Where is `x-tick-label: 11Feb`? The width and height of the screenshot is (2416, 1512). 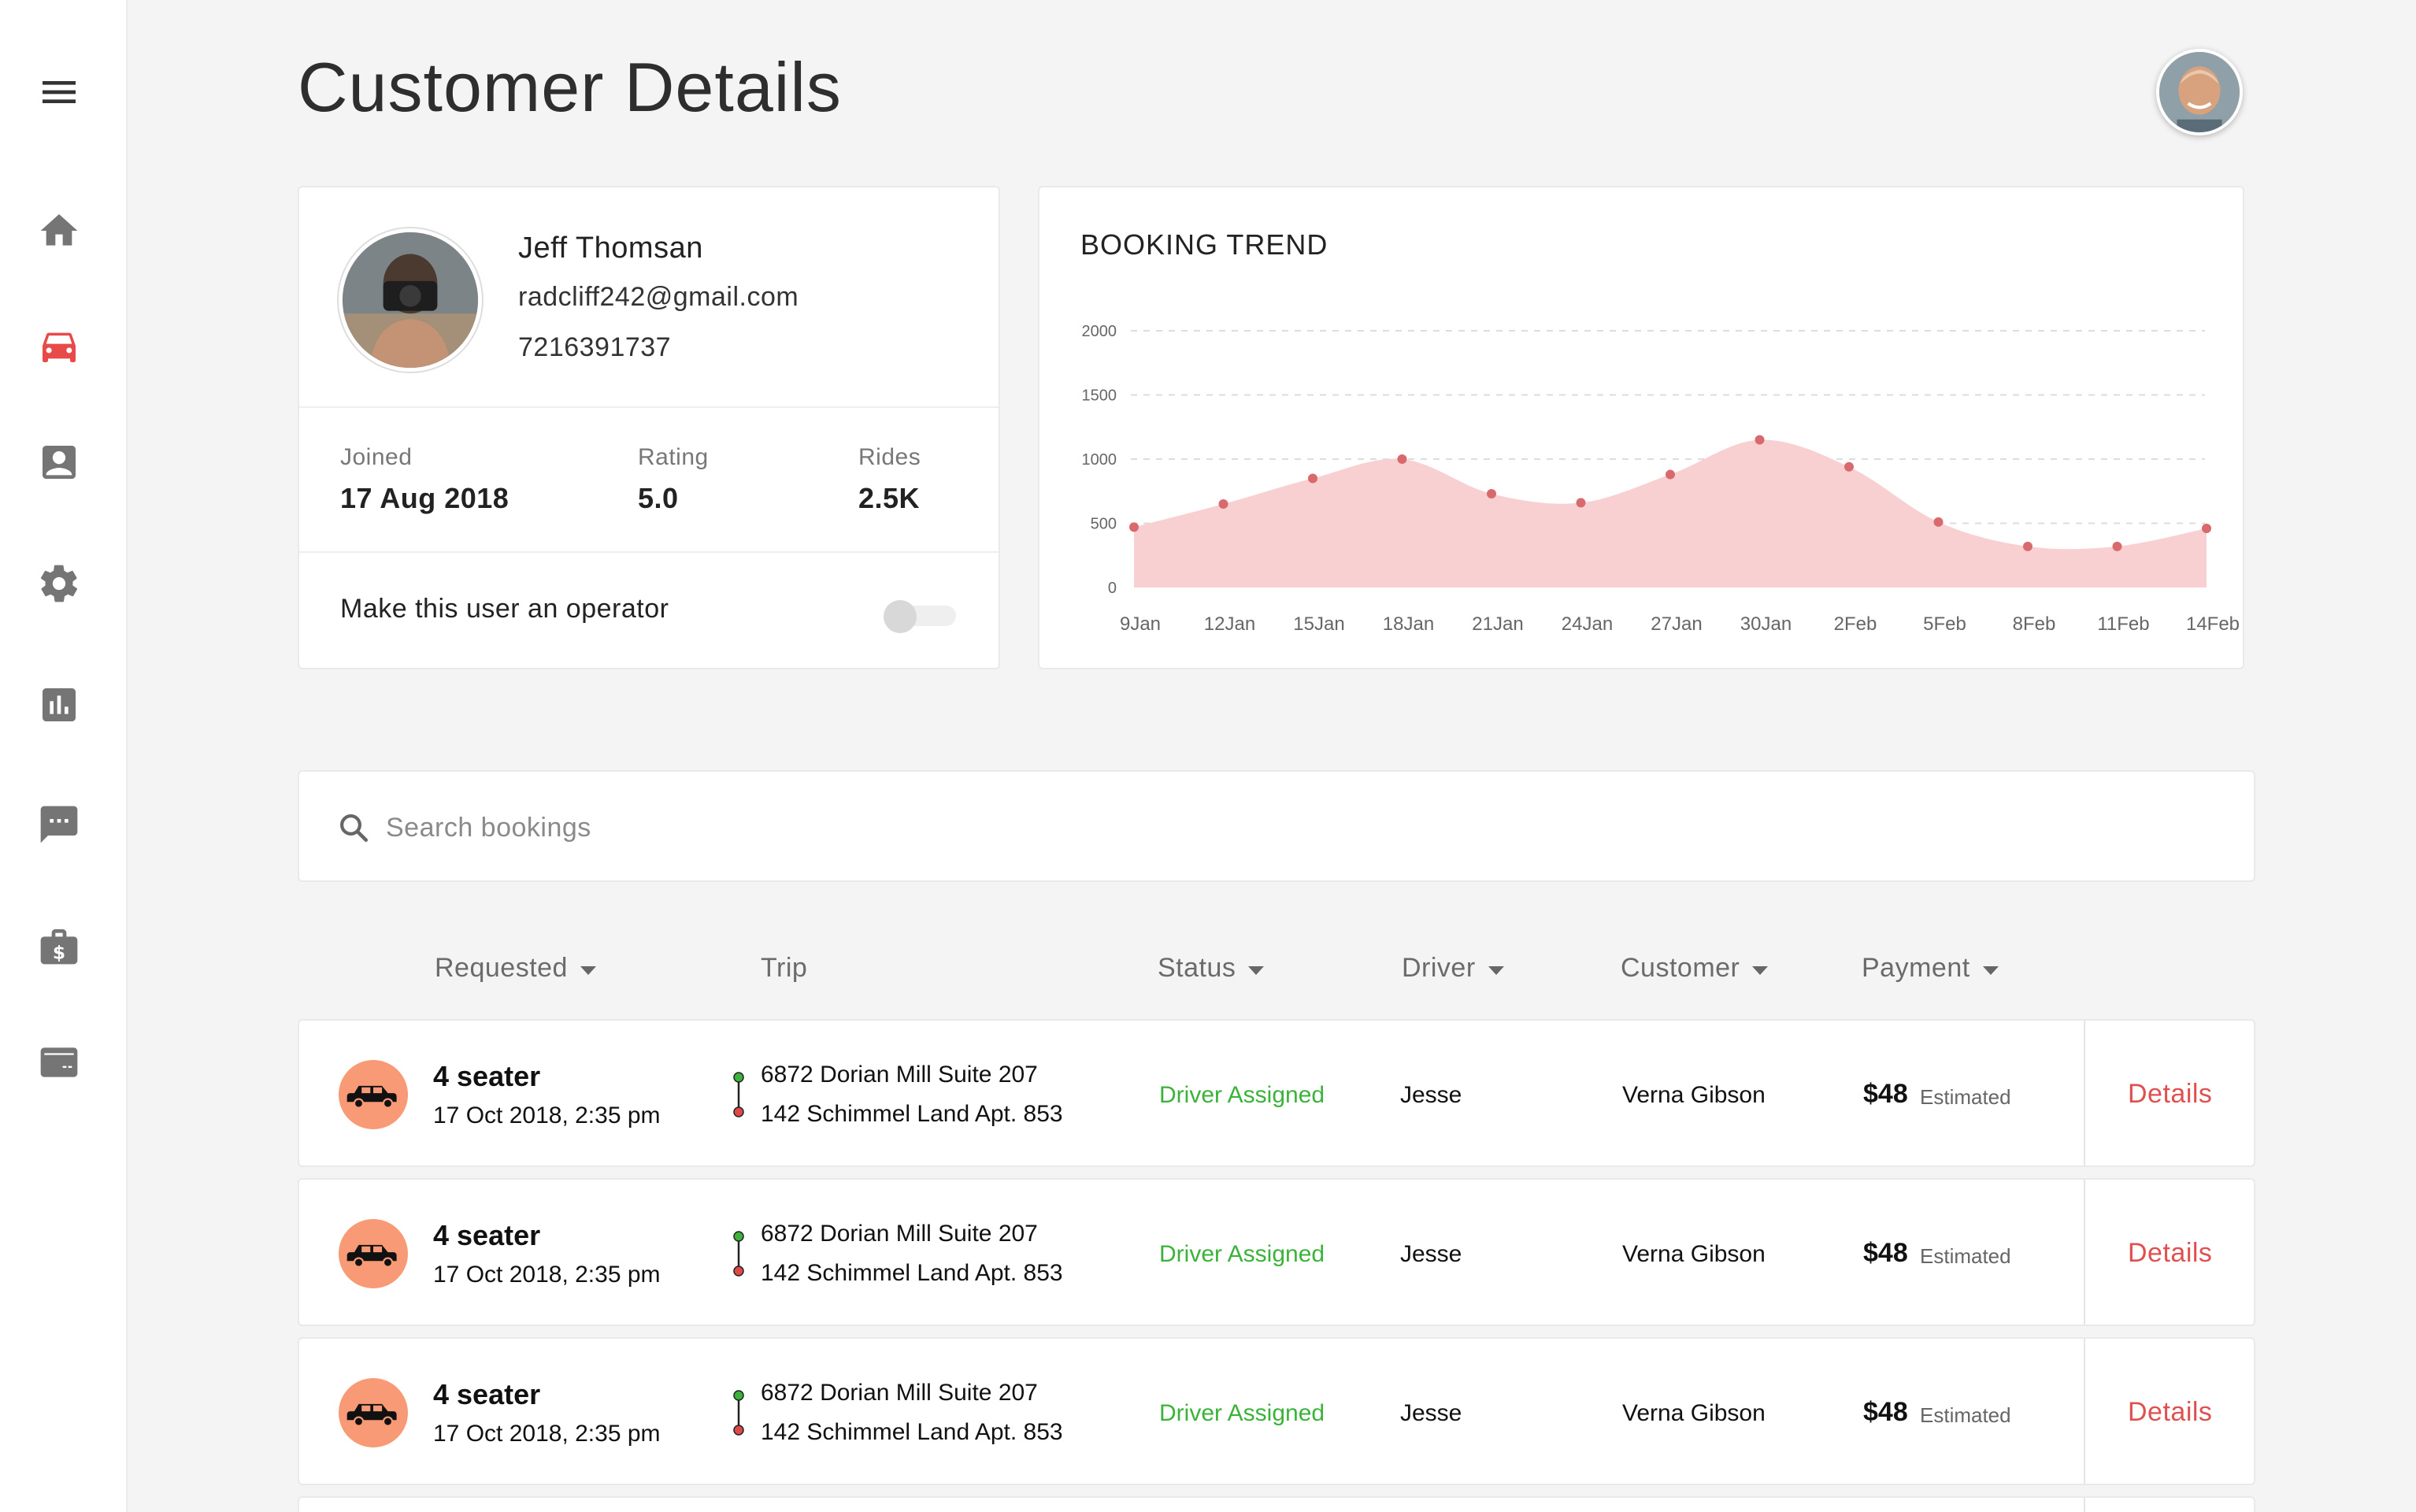 x-tick-label: 11Feb is located at coordinates (2123, 624).